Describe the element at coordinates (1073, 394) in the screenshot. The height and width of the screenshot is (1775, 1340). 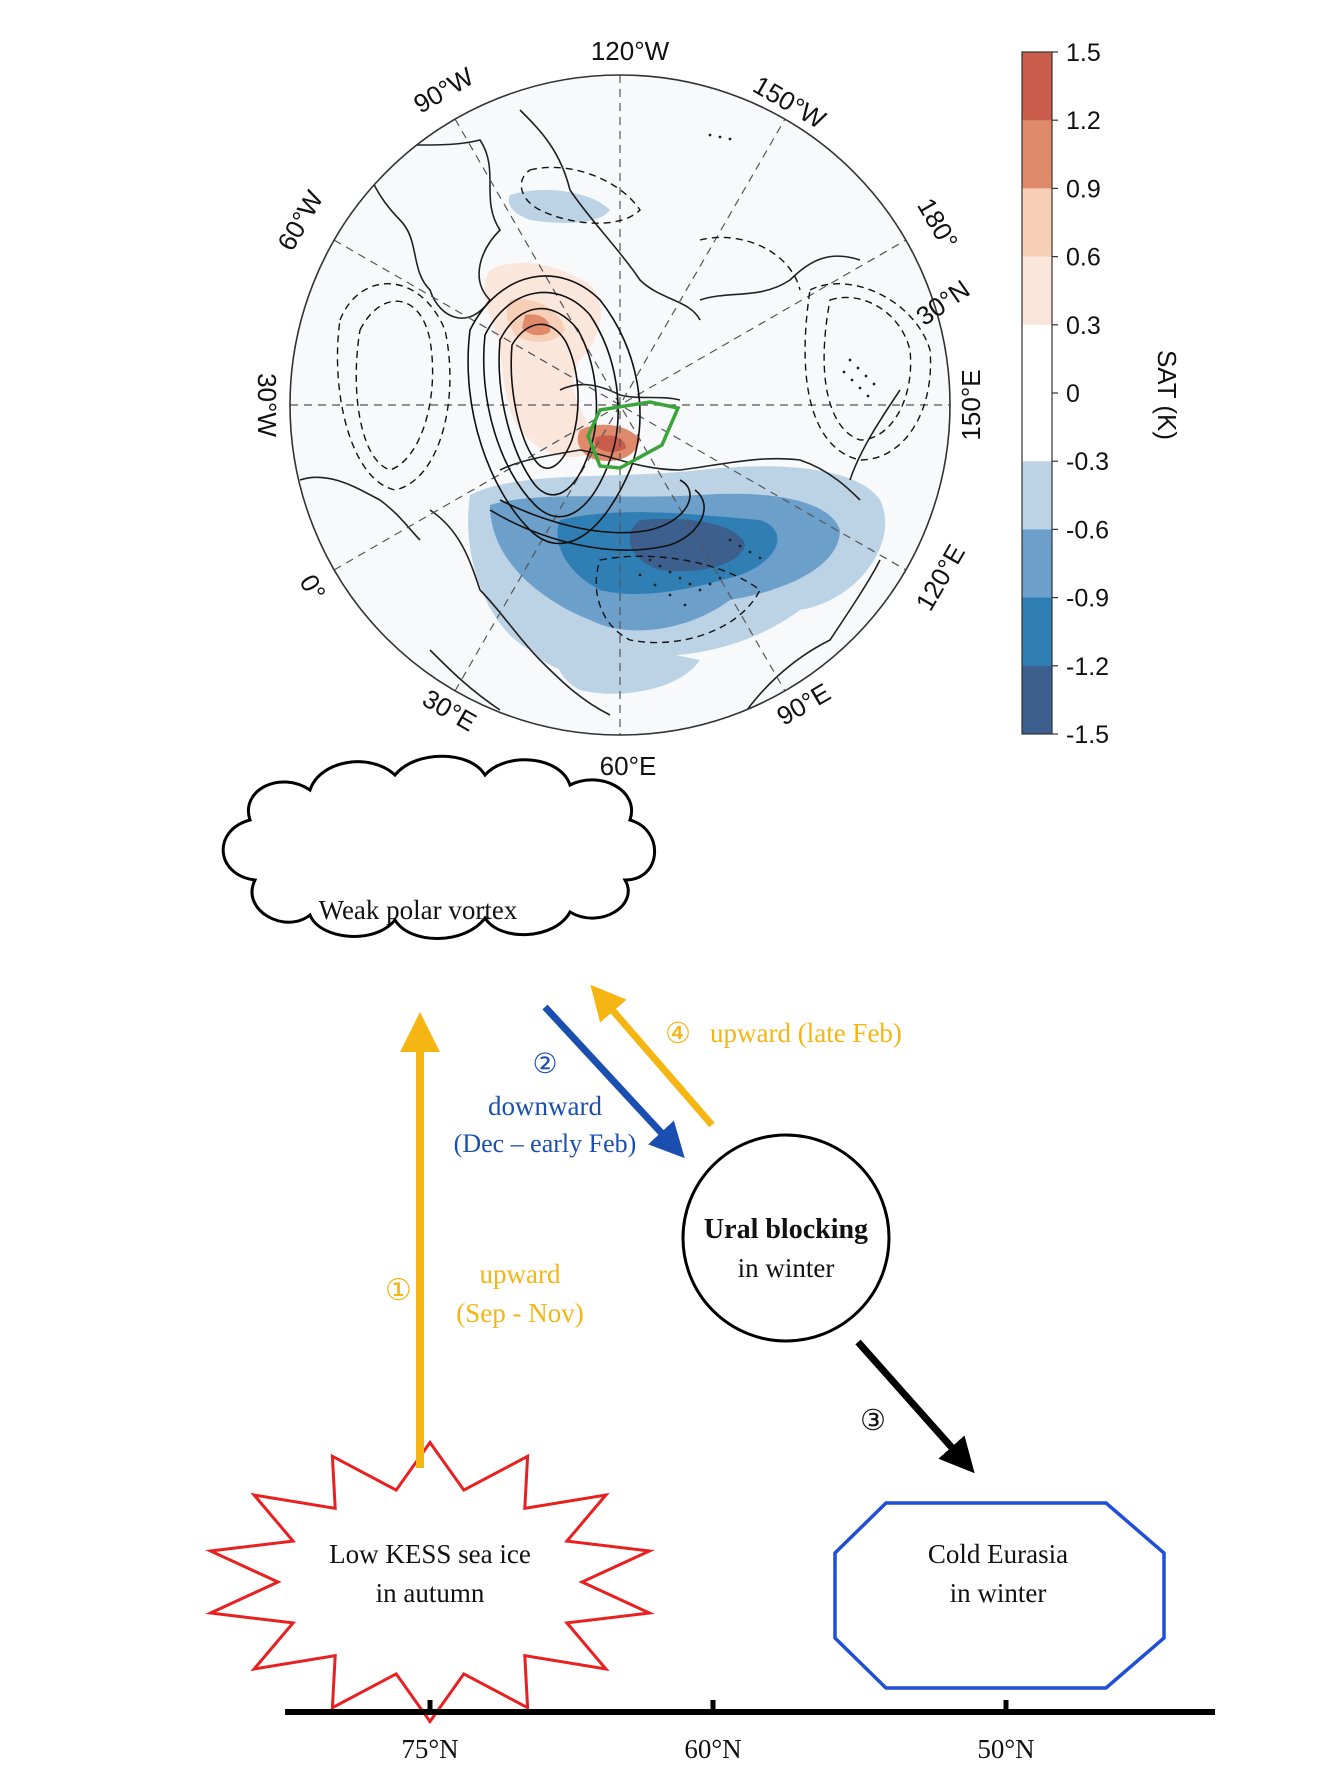
I see `colorbar-tick-label: 0` at that location.